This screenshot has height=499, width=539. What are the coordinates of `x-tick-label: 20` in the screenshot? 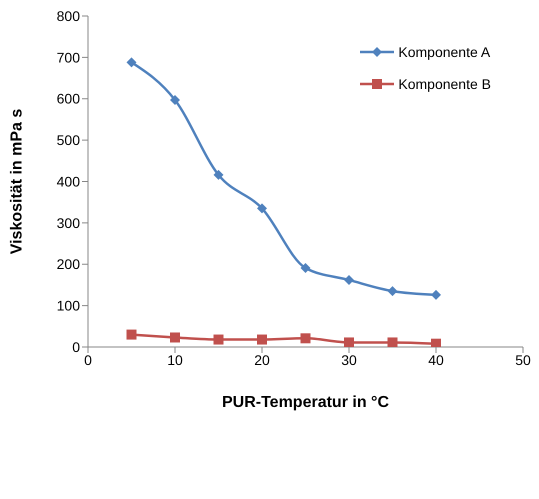 It's located at (262, 360).